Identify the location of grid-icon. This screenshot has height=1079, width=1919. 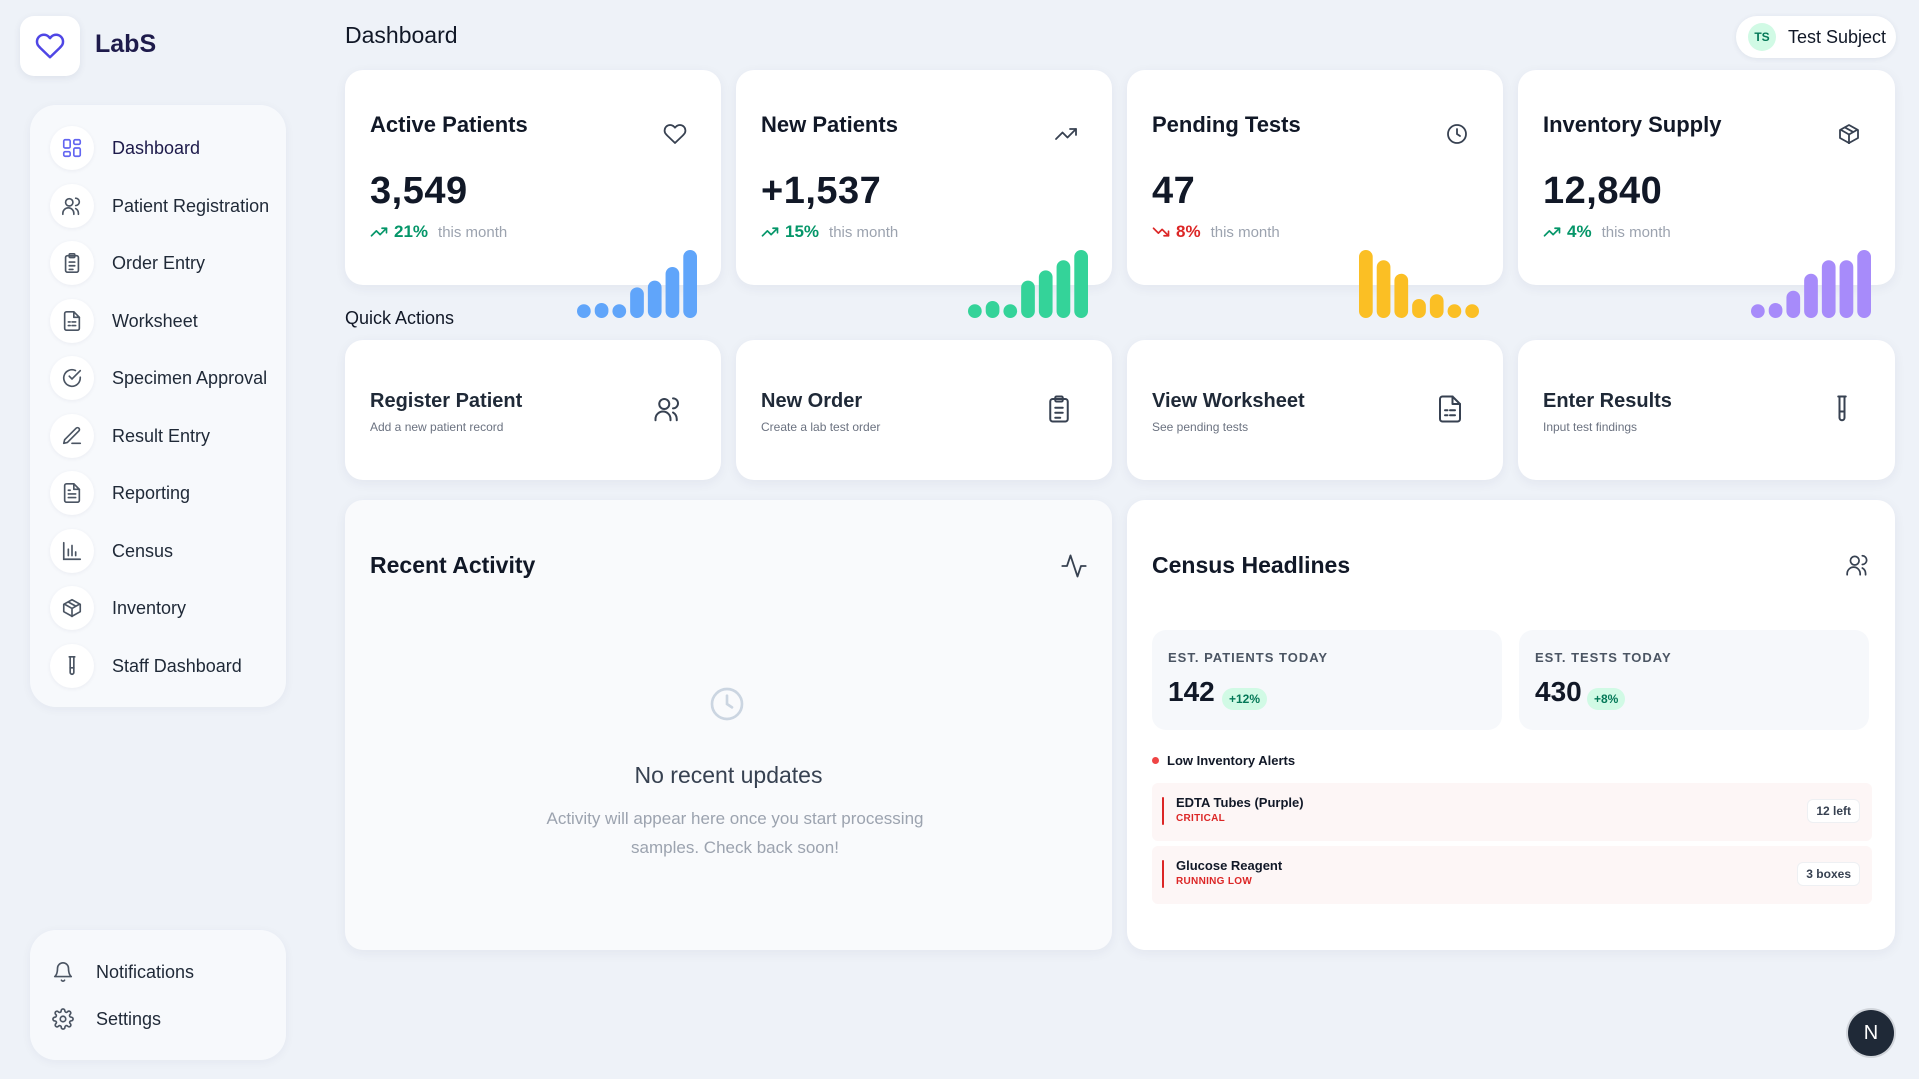
(72, 148).